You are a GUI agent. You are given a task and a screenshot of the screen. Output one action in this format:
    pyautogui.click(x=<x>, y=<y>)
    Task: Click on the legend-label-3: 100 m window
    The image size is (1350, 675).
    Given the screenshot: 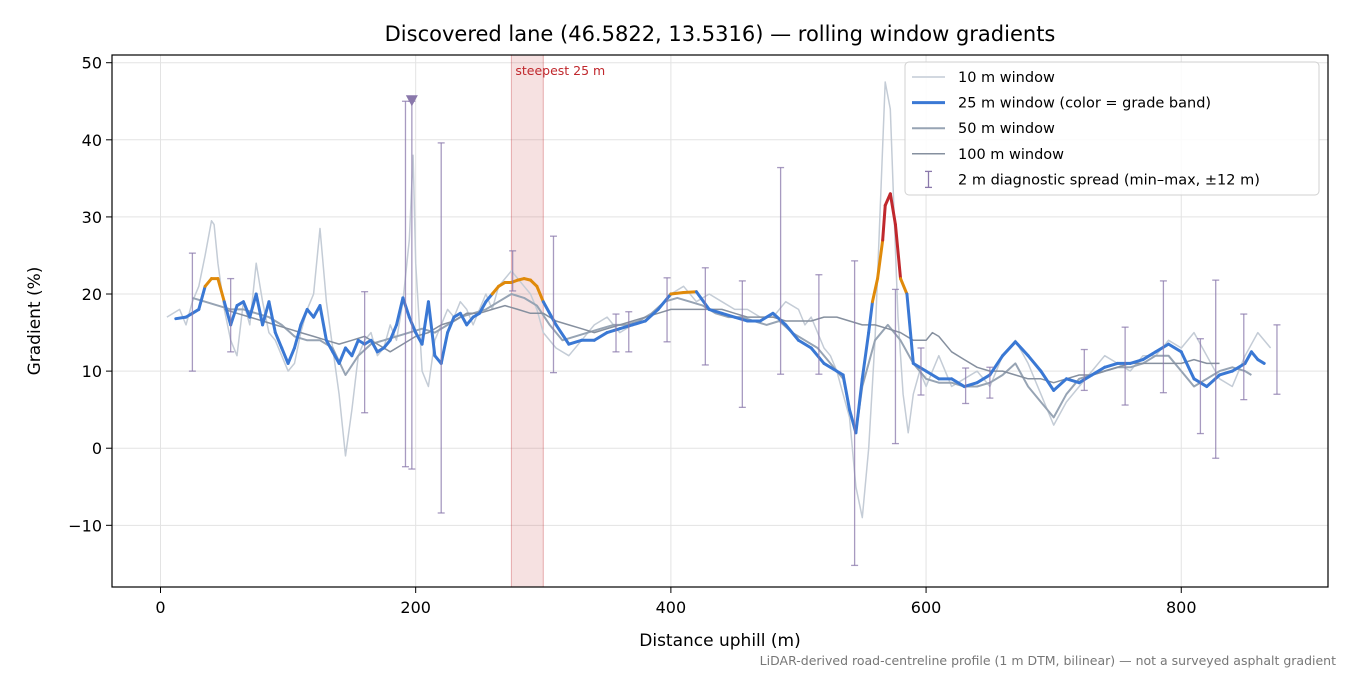 What is the action you would take?
    pyautogui.click(x=1011, y=155)
    